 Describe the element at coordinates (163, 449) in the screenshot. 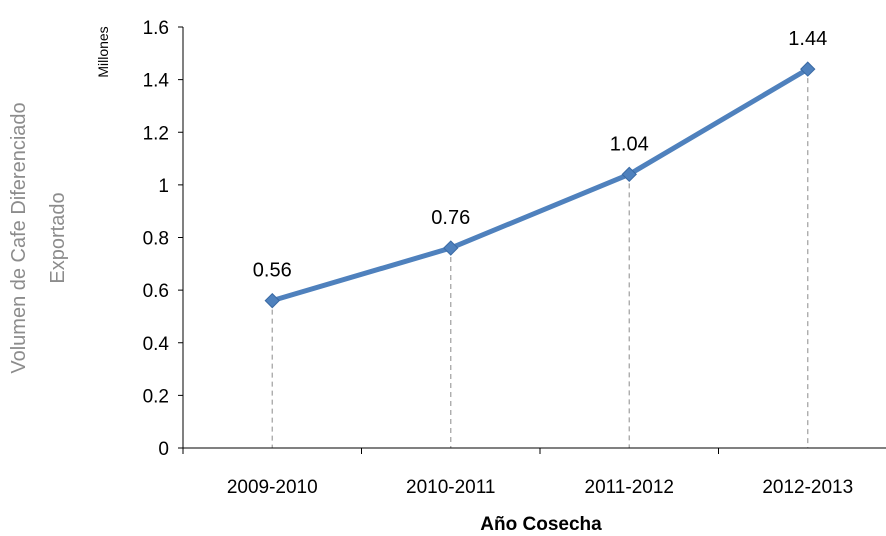

I see `y-tick-label: 0` at that location.